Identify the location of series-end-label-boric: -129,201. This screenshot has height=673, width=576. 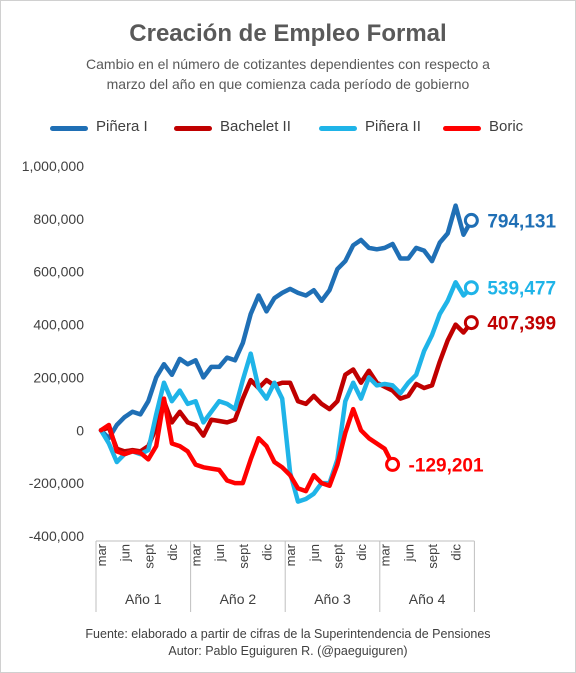
(446, 465).